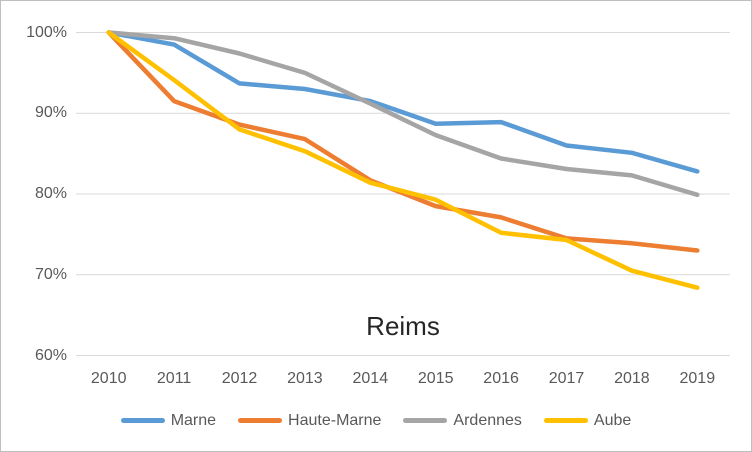  I want to click on x-tick-label-2019: 2019, so click(697, 378).